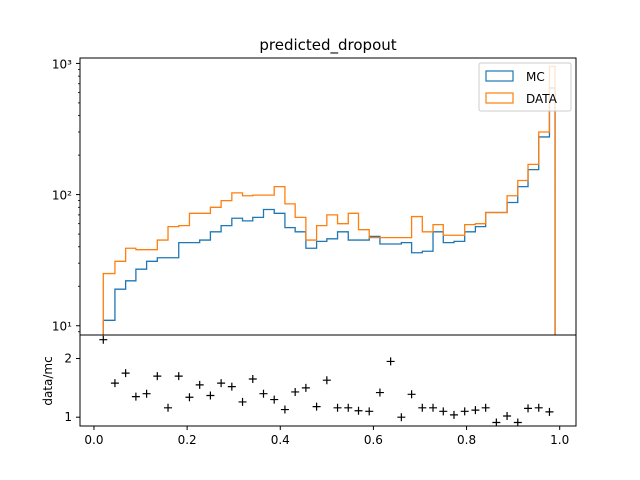  I want to click on histogram-y-axis: 10¹ 10² 10³, so click(66, 195).